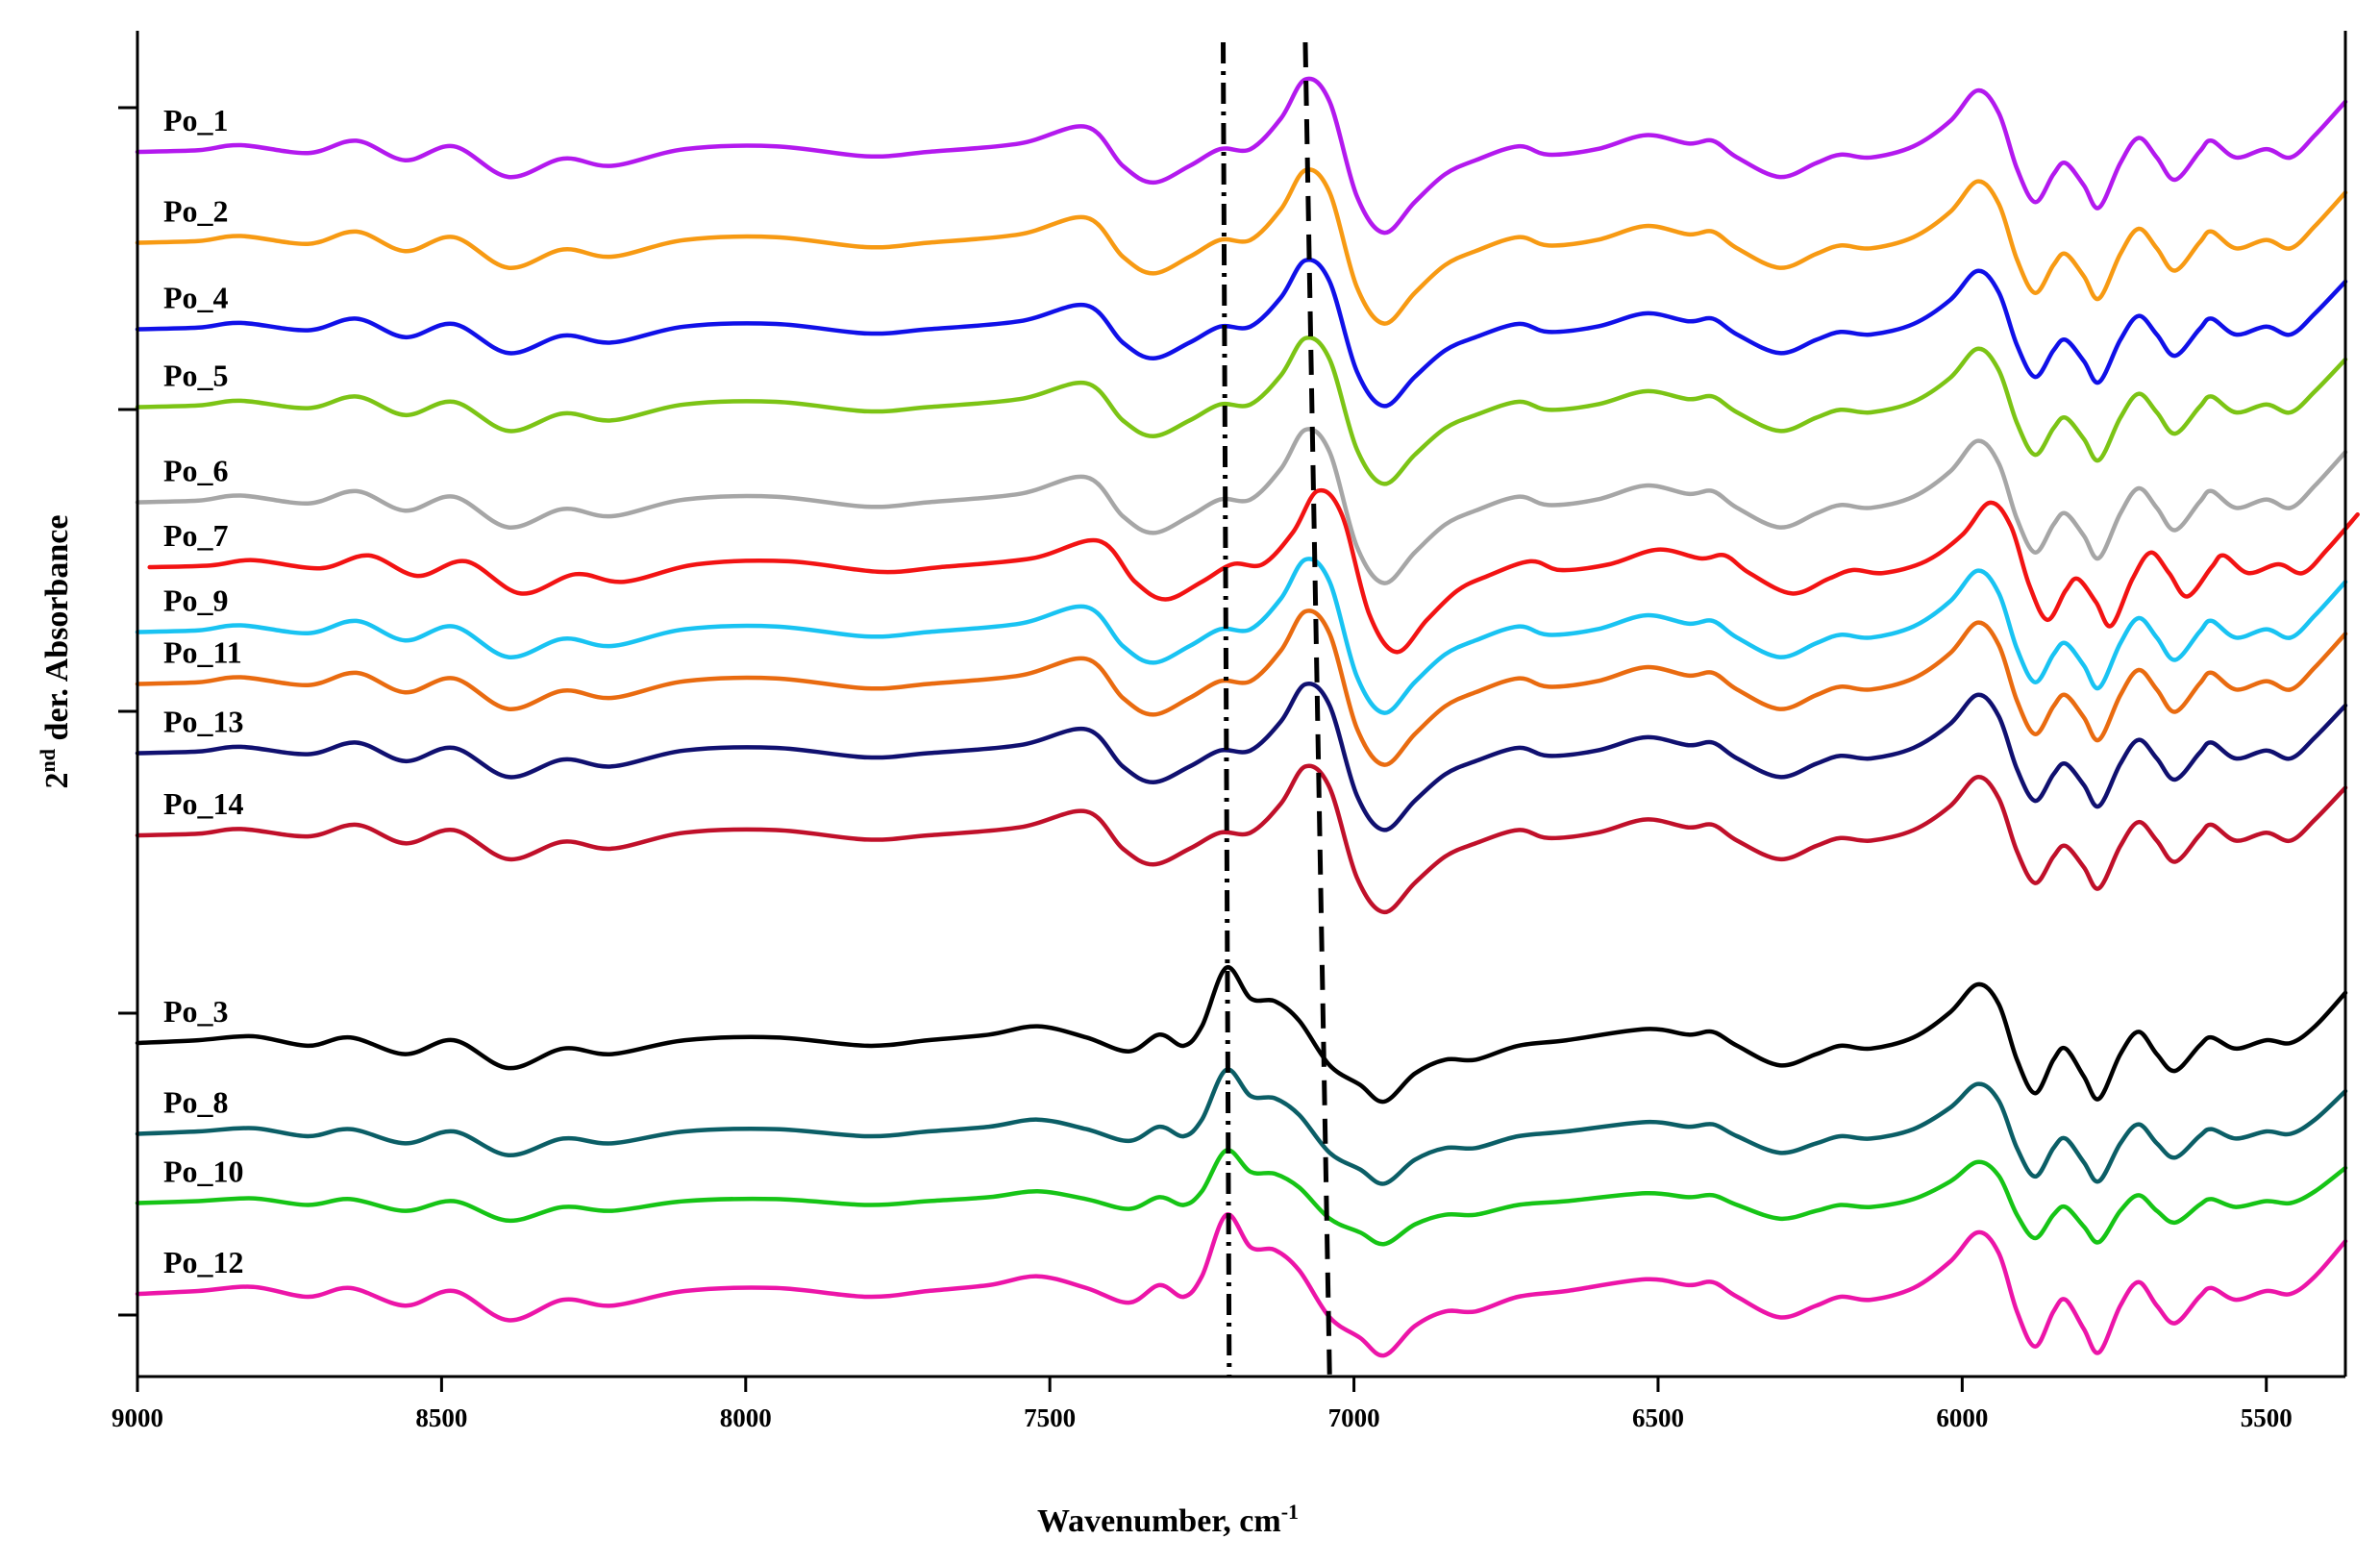  What do you see at coordinates (196, 211) in the screenshot?
I see `series-label-po-2: Po_2` at bounding box center [196, 211].